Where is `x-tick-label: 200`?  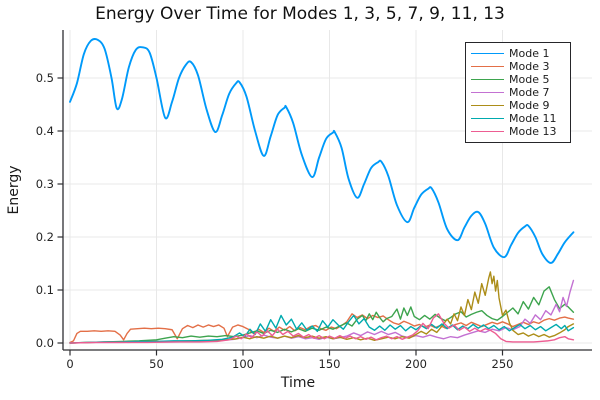 x-tick-label: 200 is located at coordinates (416, 364).